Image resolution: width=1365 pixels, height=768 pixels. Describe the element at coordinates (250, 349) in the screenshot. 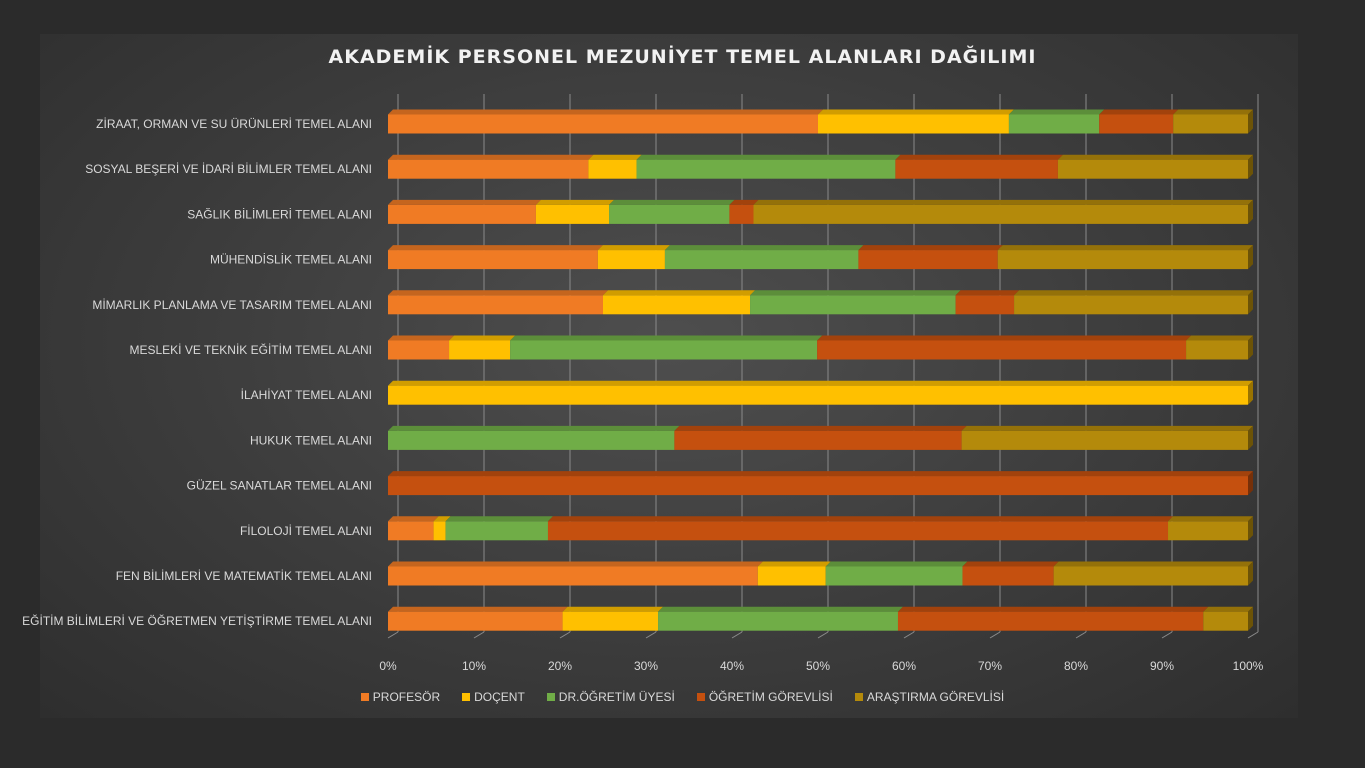

I see `category-label: MESLEKİ VE TEKNİK EĞİTİM TEMEL ALANI` at that location.